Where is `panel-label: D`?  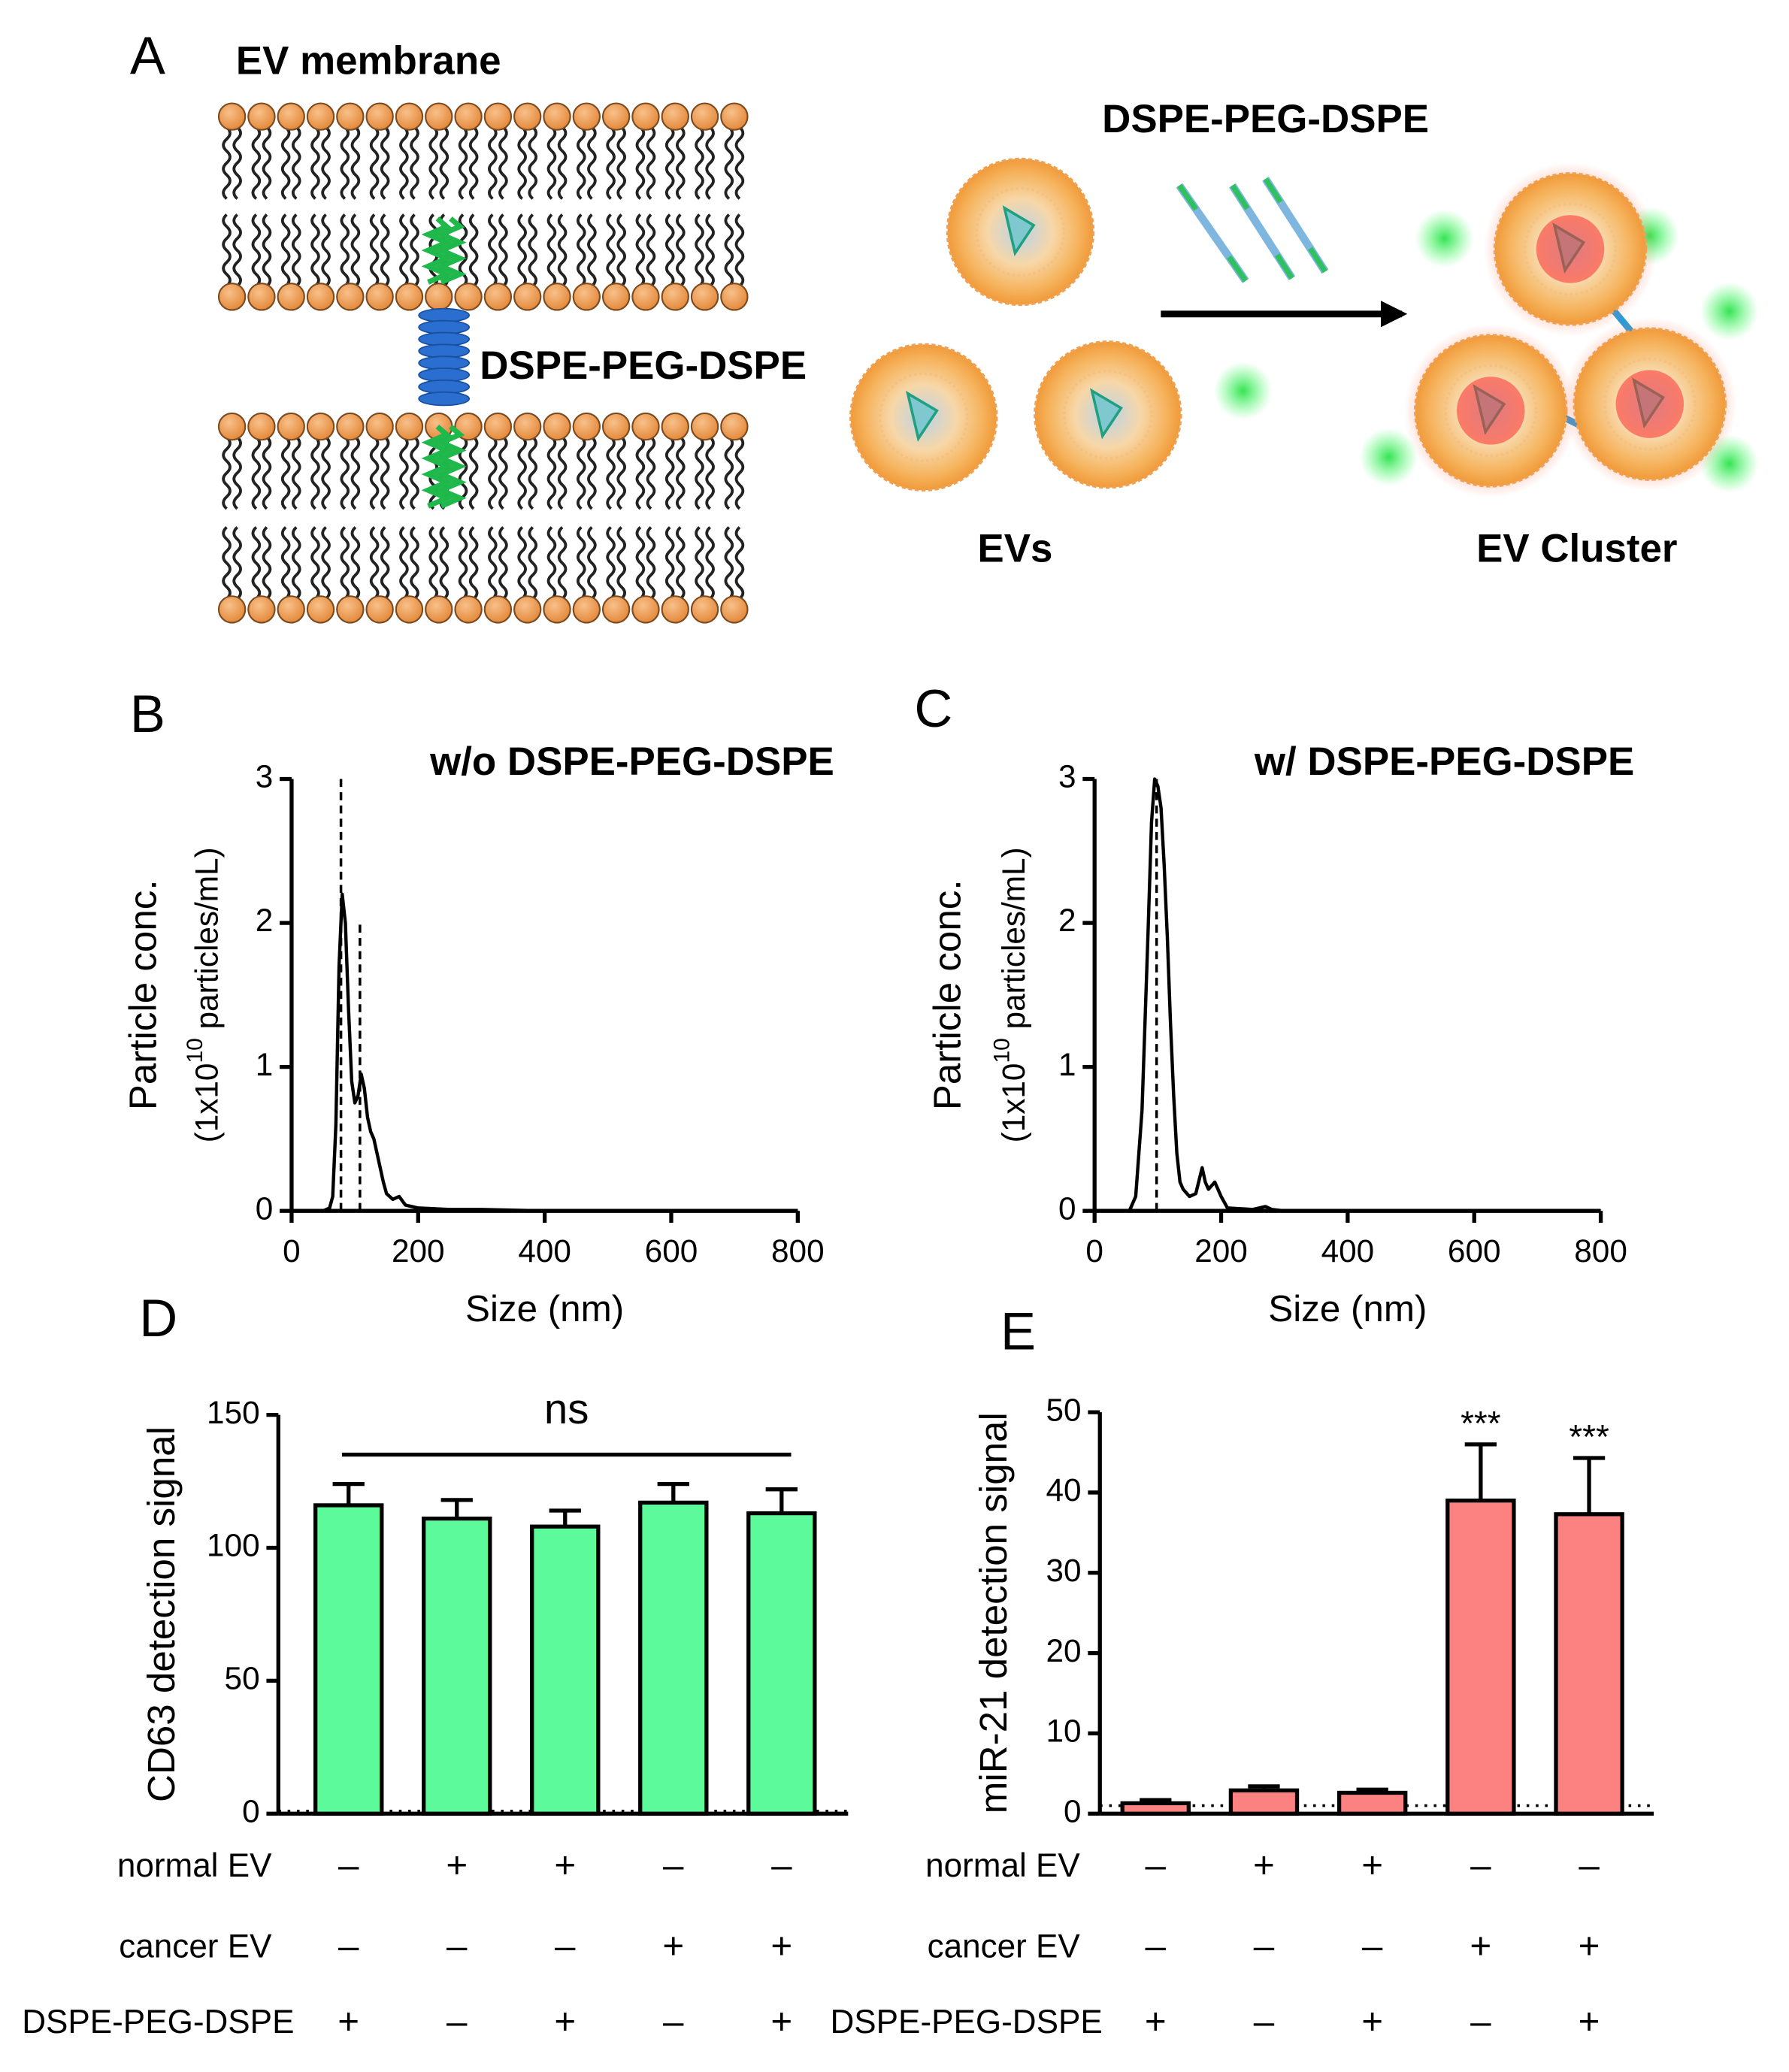 panel-label: D is located at coordinates (158, 1318).